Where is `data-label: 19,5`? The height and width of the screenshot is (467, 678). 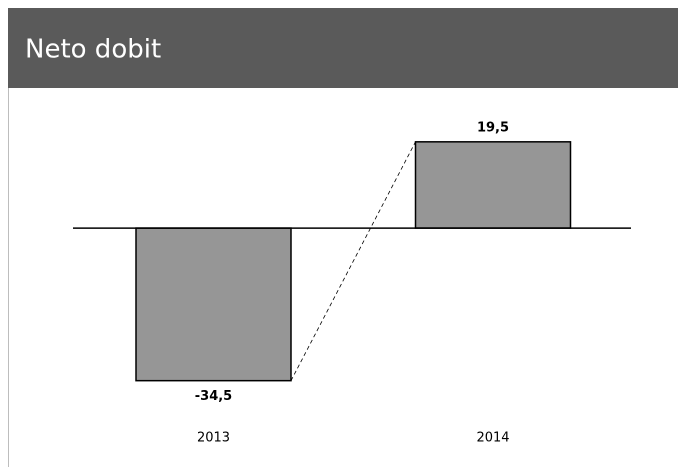 data-label: 19,5 is located at coordinates (493, 127).